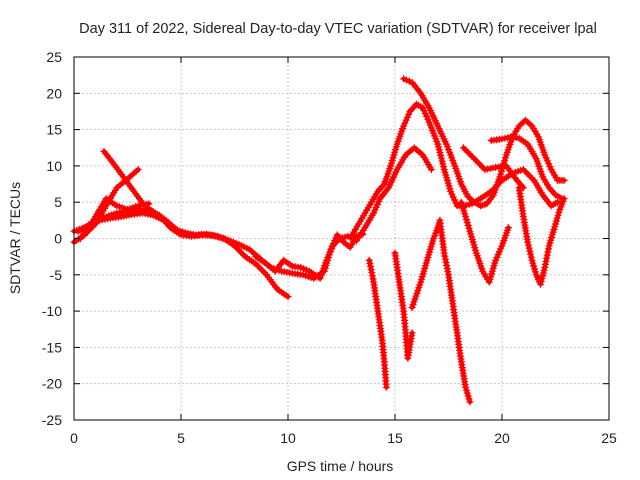 This screenshot has height=480, width=640. I want to click on x-axis-label: GPS time / hours, so click(340, 466).